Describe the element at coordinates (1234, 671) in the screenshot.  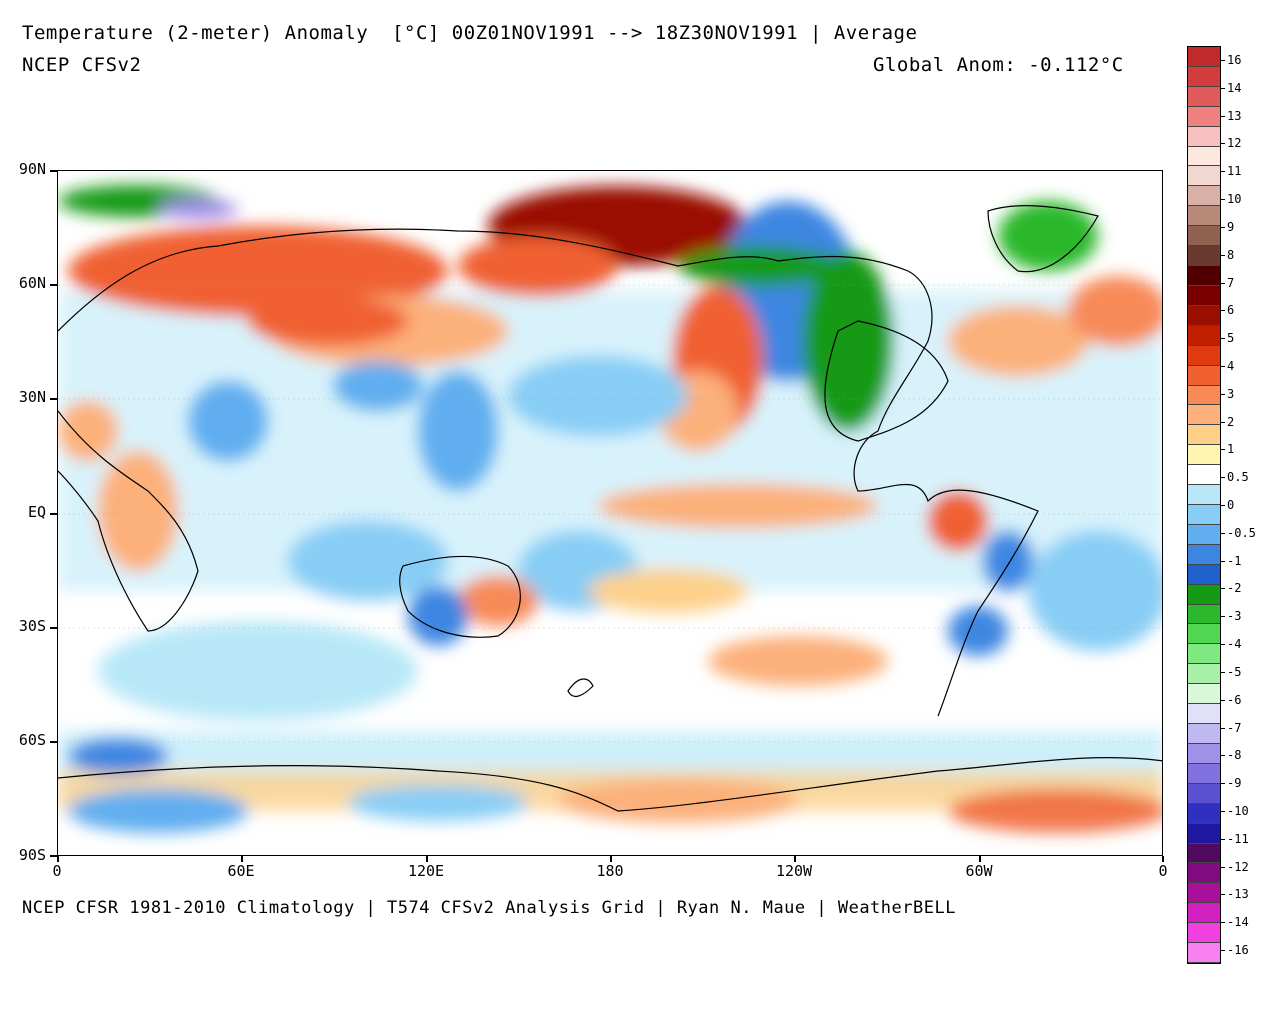
I see `color-legend-label: -5` at that location.